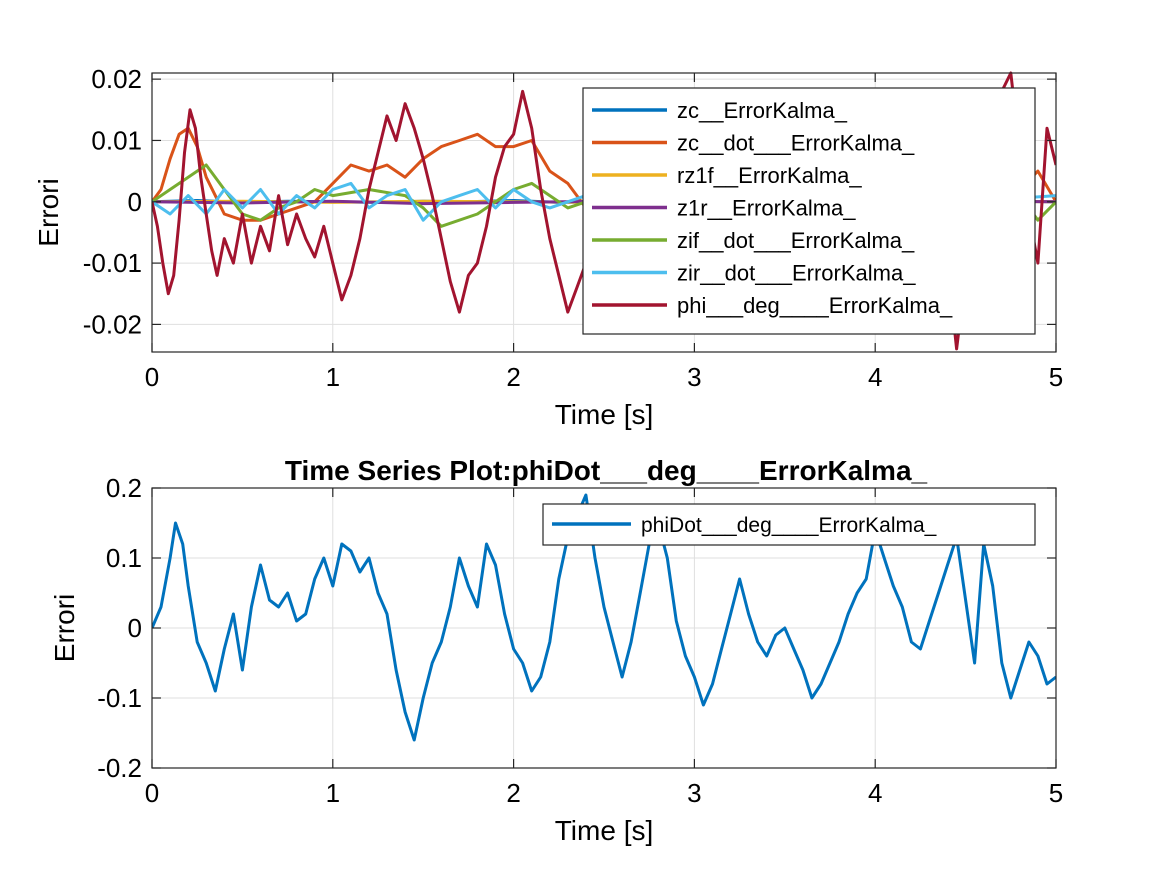  I want to click on legend-entry-4: z1r__ErrorKalma_, so click(766, 208).